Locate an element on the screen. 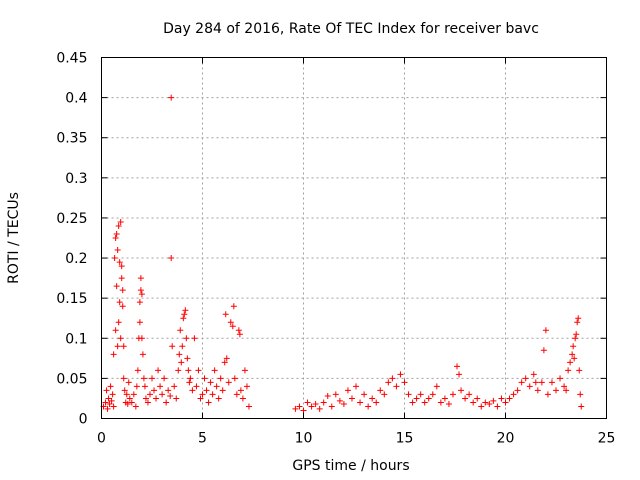 The image size is (640, 480). y-tick-label: 0.15 is located at coordinates (71, 299).